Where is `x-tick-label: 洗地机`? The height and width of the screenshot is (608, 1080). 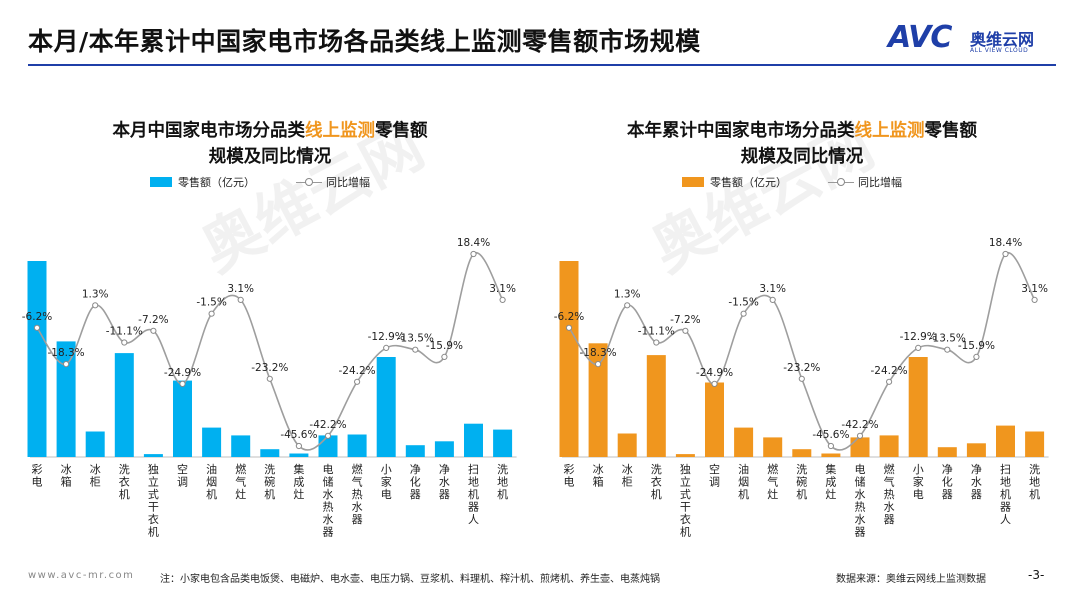 x-tick-label: 洗地机 is located at coordinates (502, 482).